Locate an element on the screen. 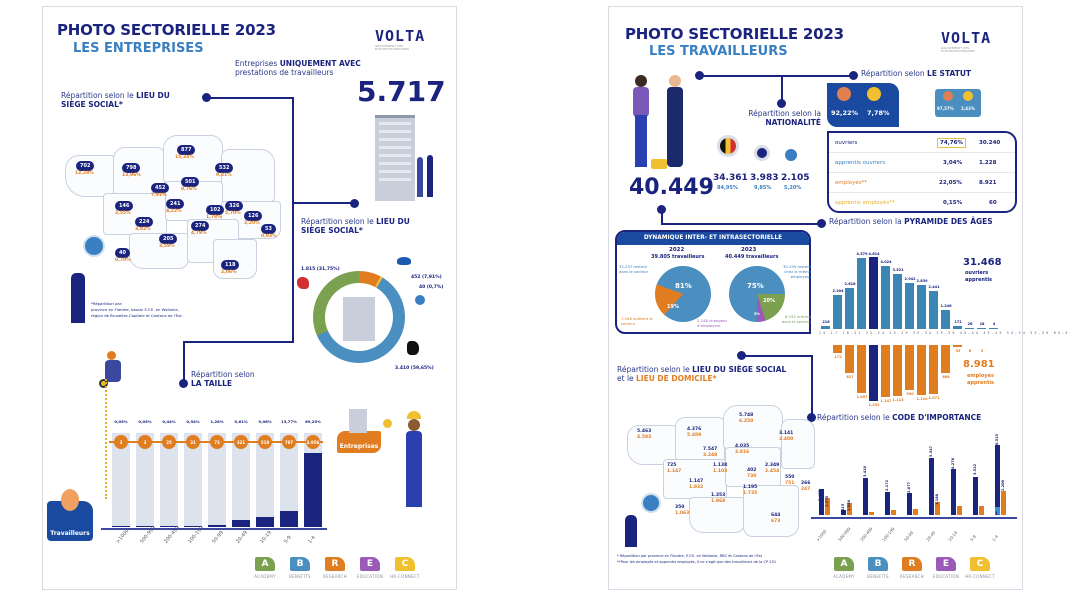 This screenshot has height=600, width=1067. page-subtitle: LES ENTREPRISES is located at coordinates (138, 48).